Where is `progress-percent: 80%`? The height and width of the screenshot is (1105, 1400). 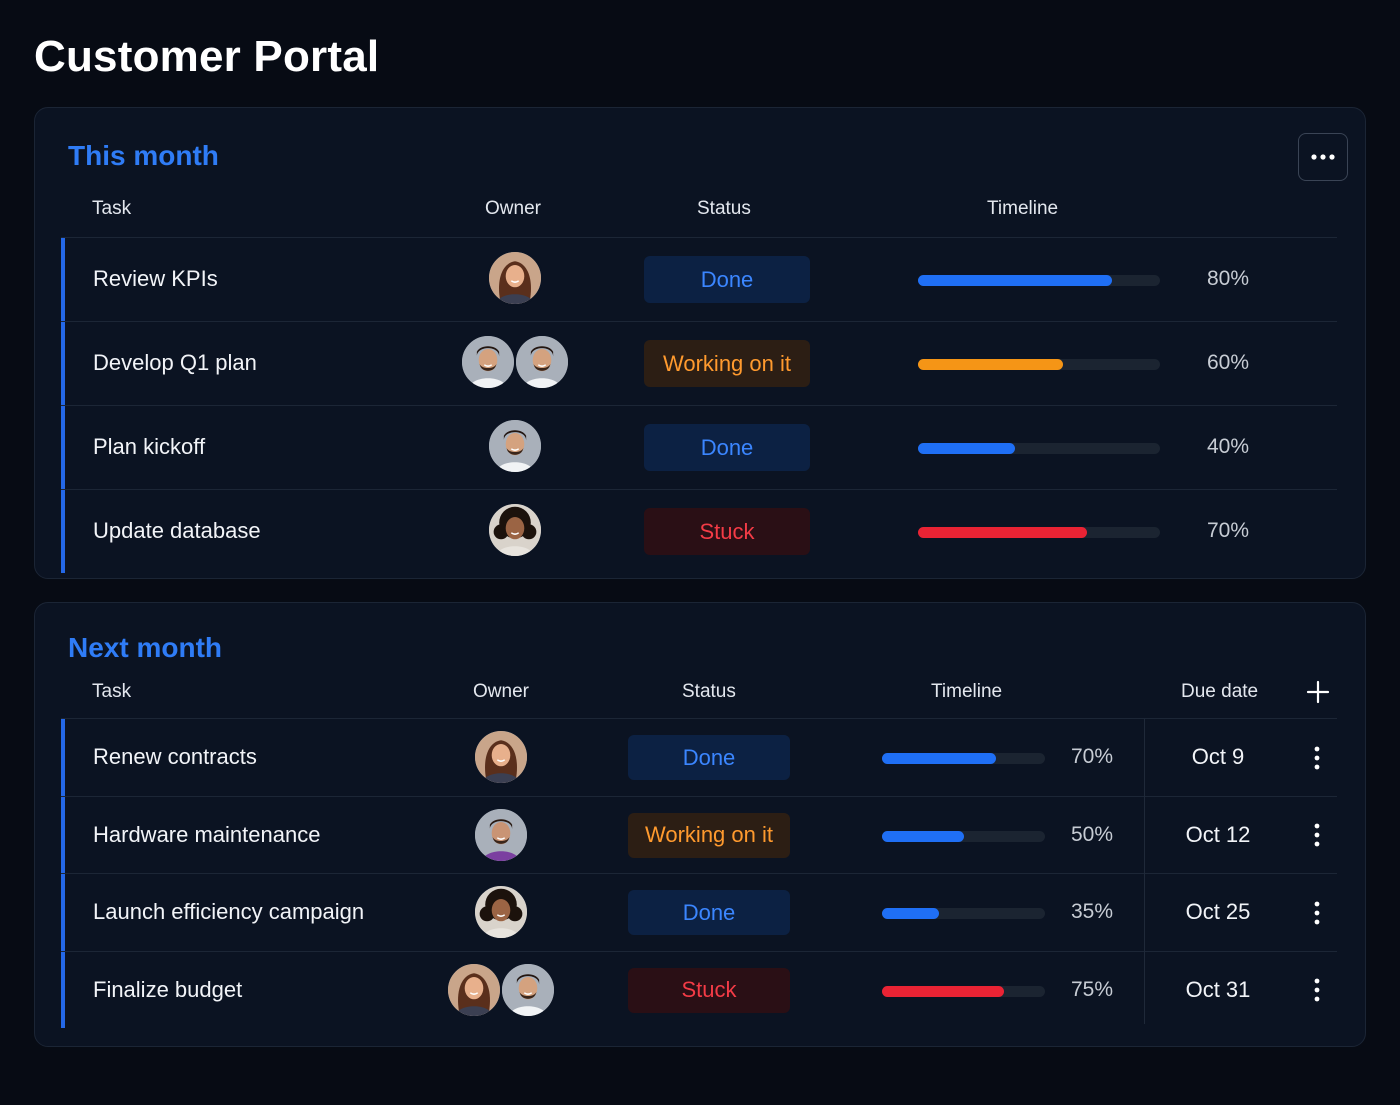
progress-percent: 80% is located at coordinates (1228, 278).